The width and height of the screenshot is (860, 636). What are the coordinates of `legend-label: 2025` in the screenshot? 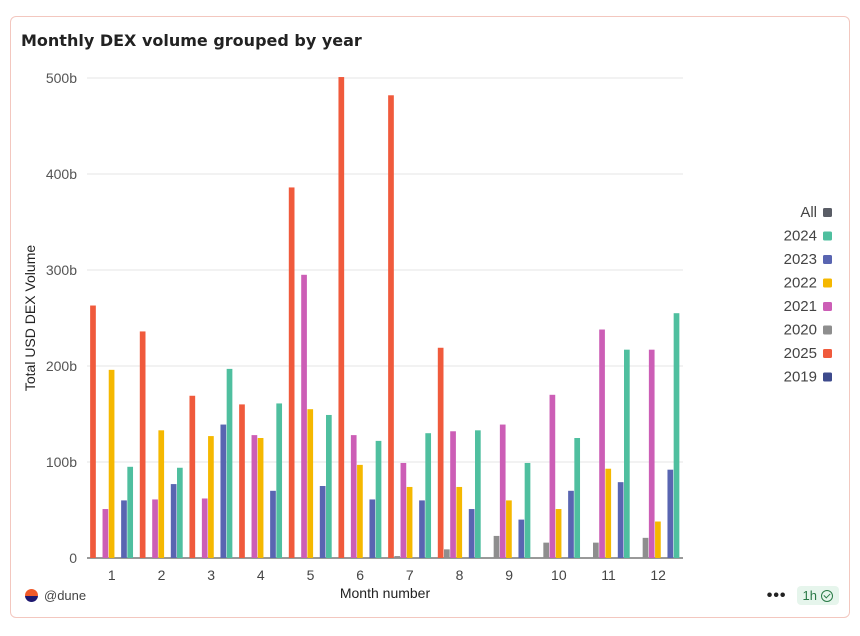 It's located at (800, 353).